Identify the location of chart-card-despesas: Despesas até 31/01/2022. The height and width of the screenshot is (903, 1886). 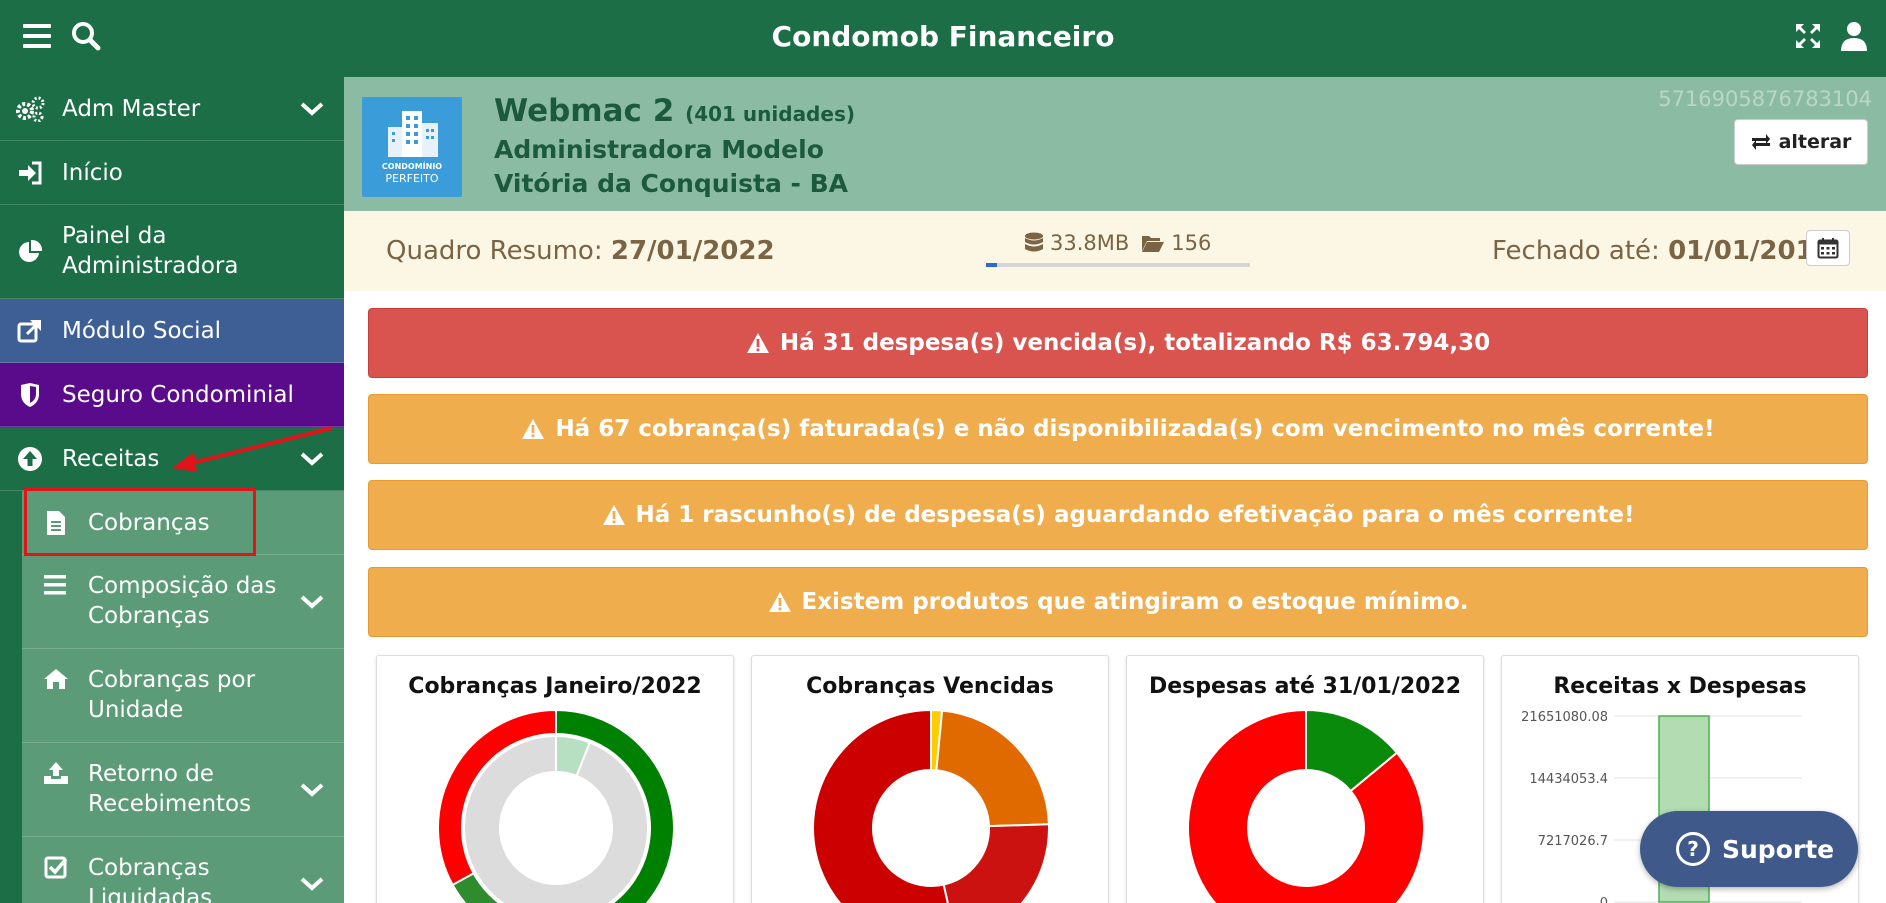
(1305, 779).